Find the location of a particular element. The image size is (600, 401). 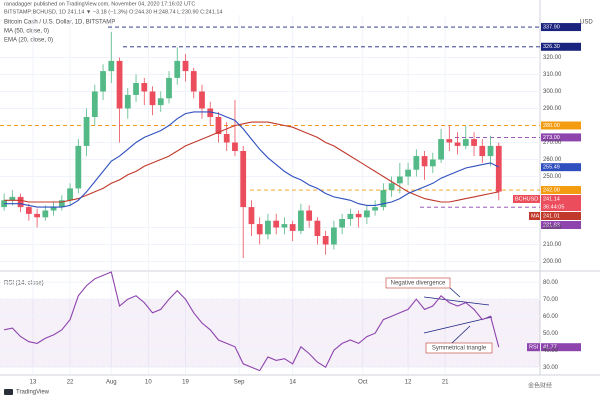

footer-logo: TradingView is located at coordinates (27, 392).